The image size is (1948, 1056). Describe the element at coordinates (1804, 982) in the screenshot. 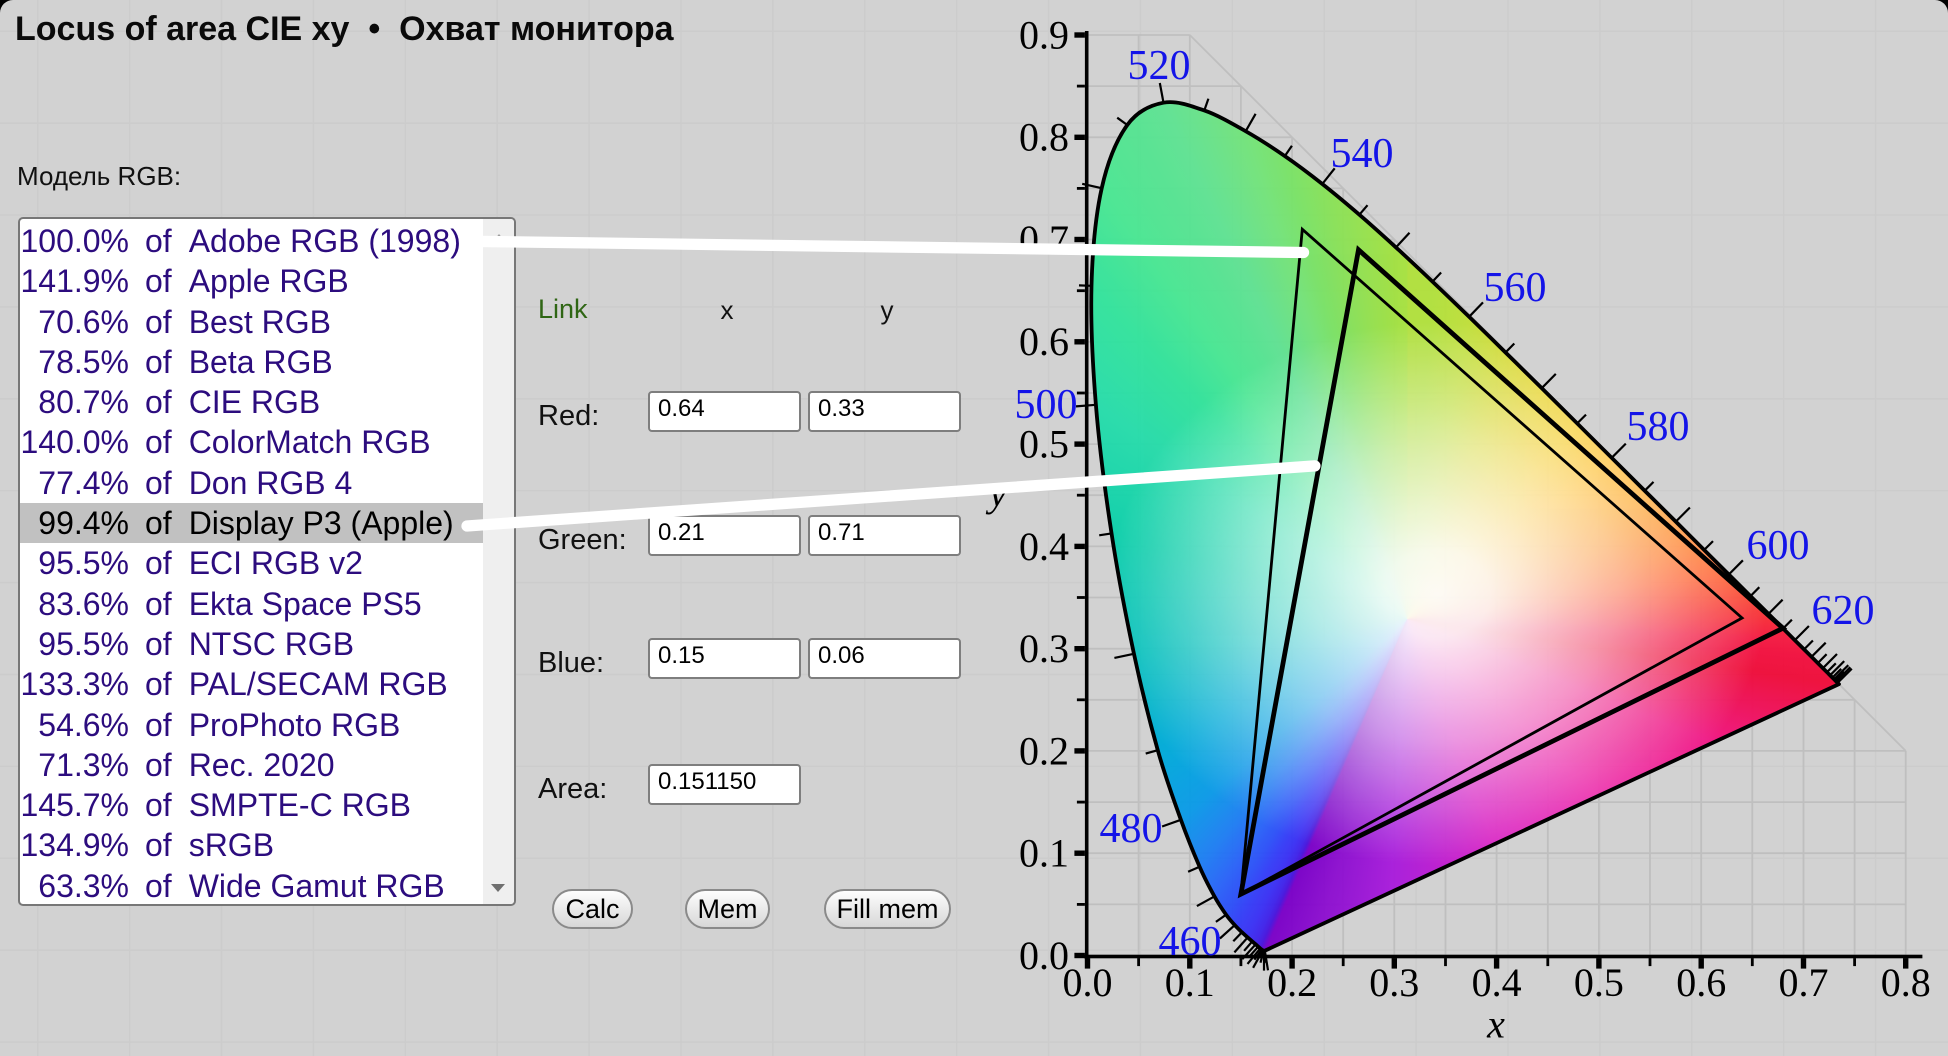

I see `svg-text: 0.7` at that location.